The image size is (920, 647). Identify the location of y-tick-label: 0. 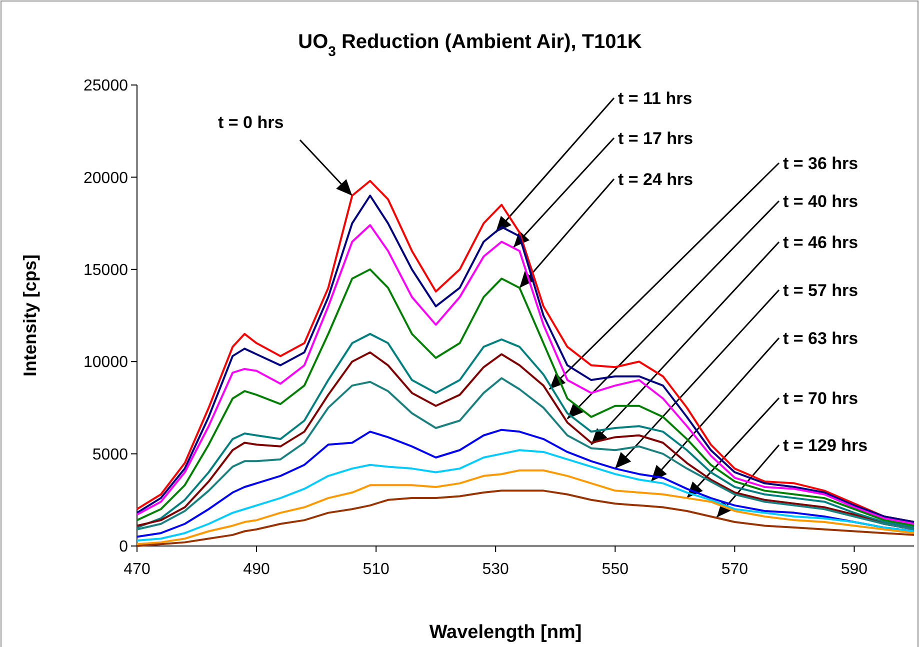
(123, 547).